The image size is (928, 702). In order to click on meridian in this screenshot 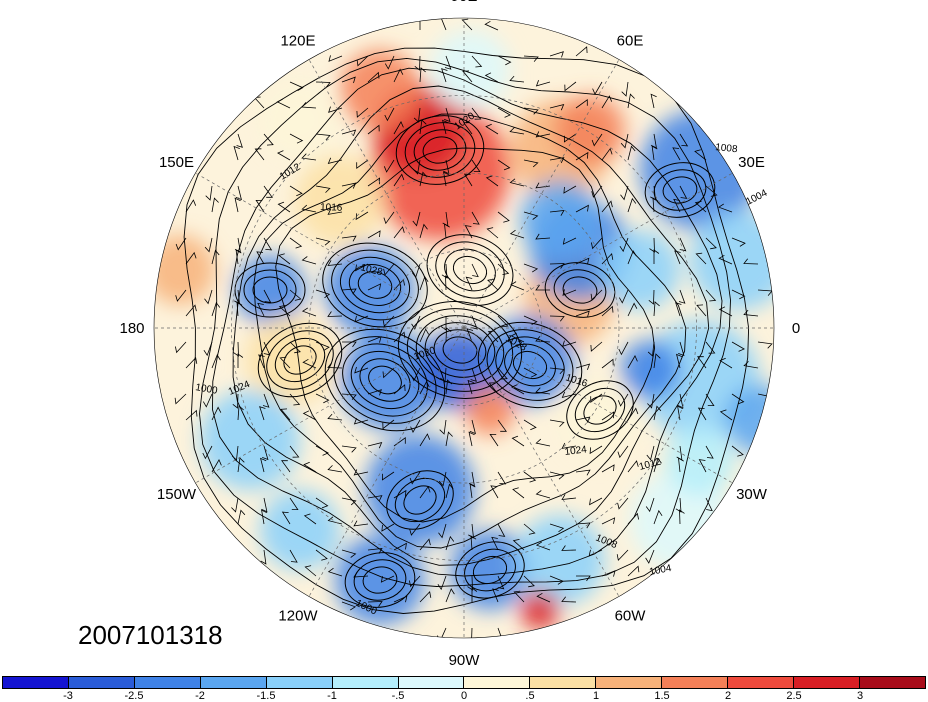, I will do `click(541, 462)`.